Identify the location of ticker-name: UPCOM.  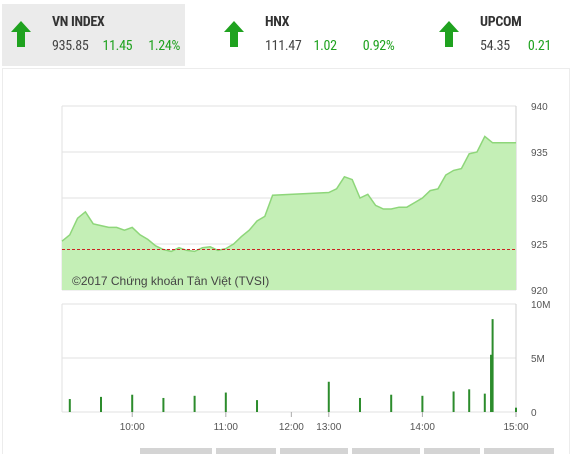
(501, 22).